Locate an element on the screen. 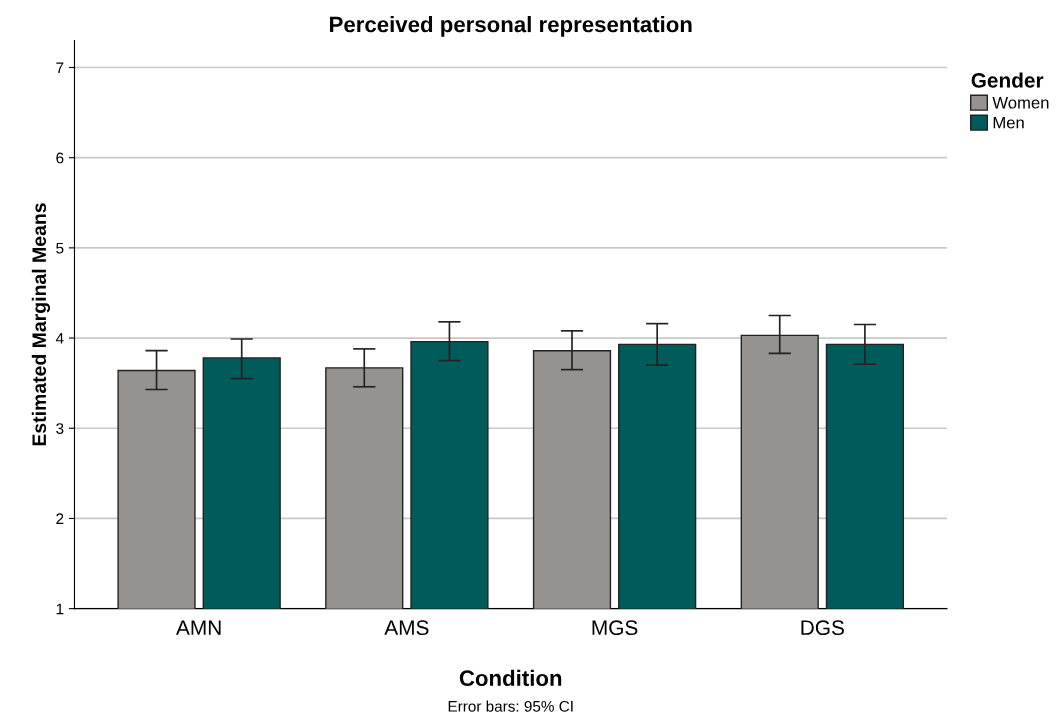 Image resolution: width=1064 pixels, height=722 pixels. y-tick-label: 3 is located at coordinates (60, 428).